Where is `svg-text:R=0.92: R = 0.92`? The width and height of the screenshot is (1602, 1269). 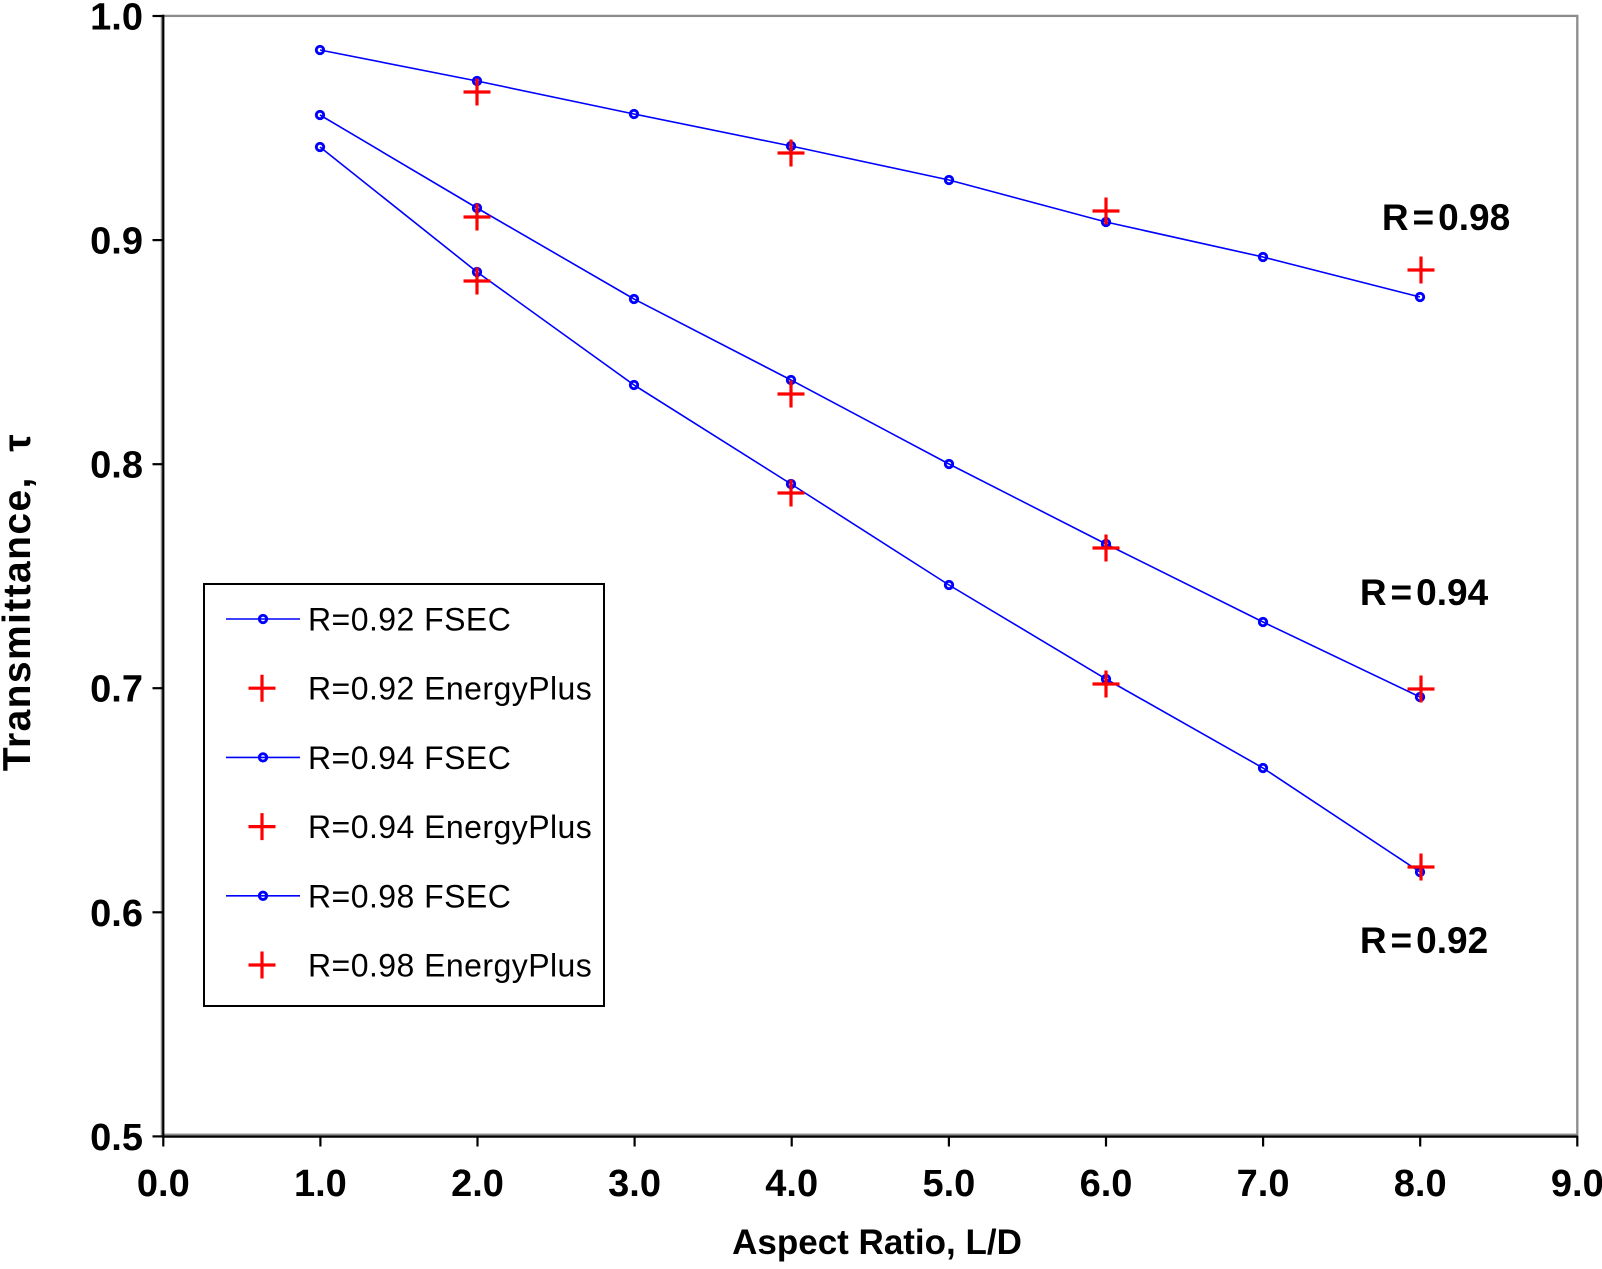 svg-text:R=0.92: R = 0.92 is located at coordinates (1424, 940).